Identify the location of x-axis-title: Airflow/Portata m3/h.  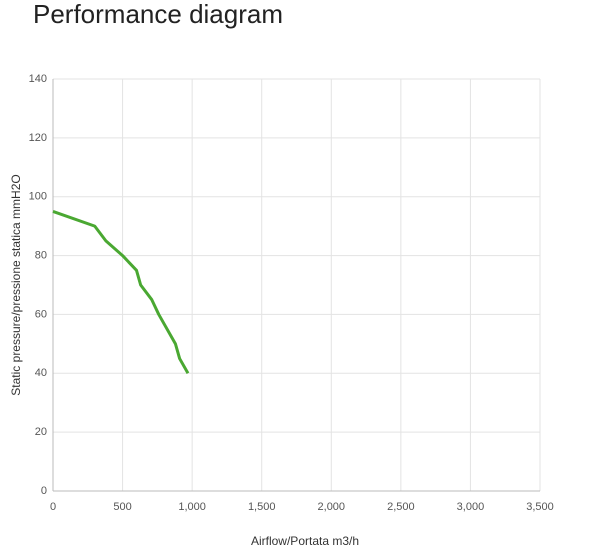
(305, 541).